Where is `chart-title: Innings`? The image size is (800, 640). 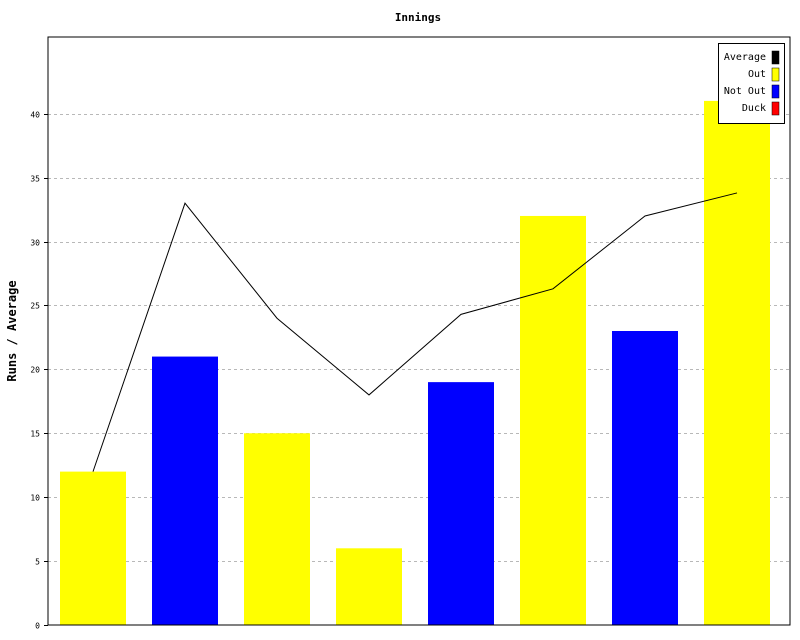 chart-title: Innings is located at coordinates (418, 17).